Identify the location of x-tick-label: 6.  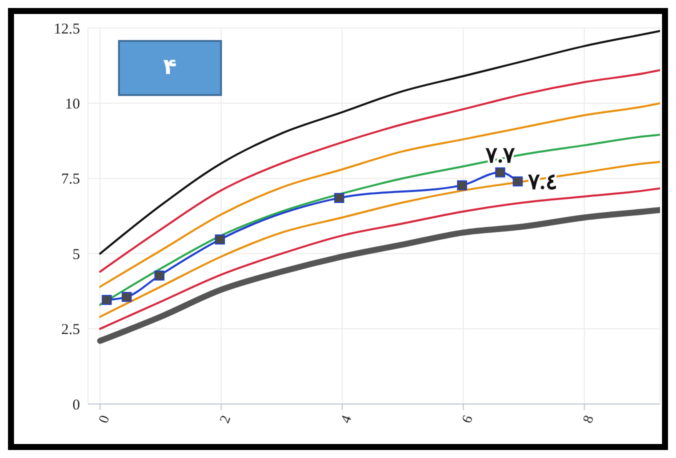
(468, 420).